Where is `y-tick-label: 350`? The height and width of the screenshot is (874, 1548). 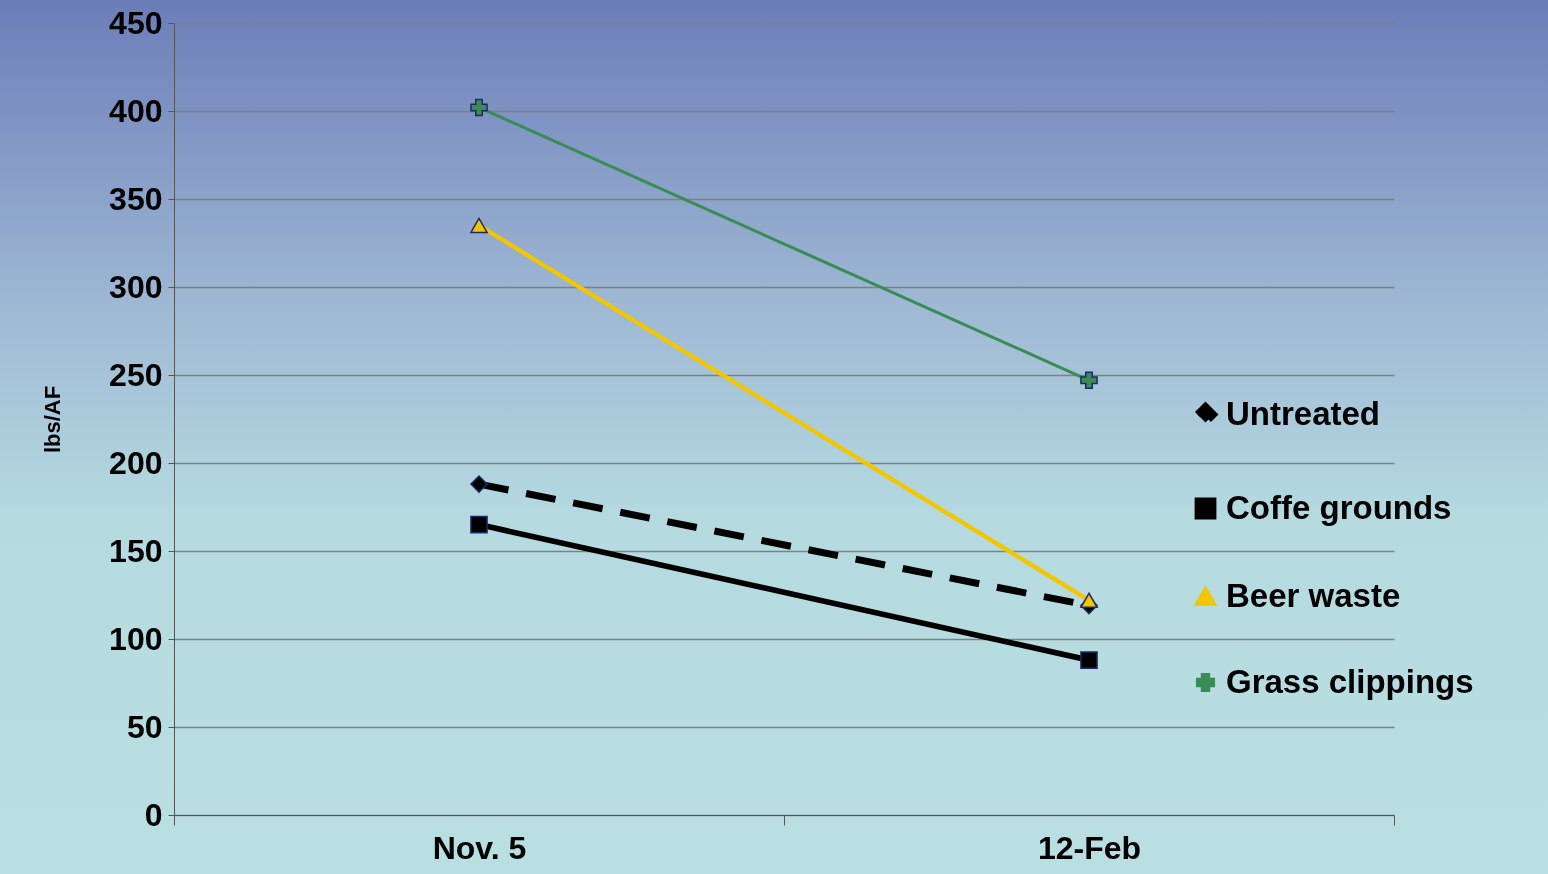 y-tick-label: 350 is located at coordinates (136, 198).